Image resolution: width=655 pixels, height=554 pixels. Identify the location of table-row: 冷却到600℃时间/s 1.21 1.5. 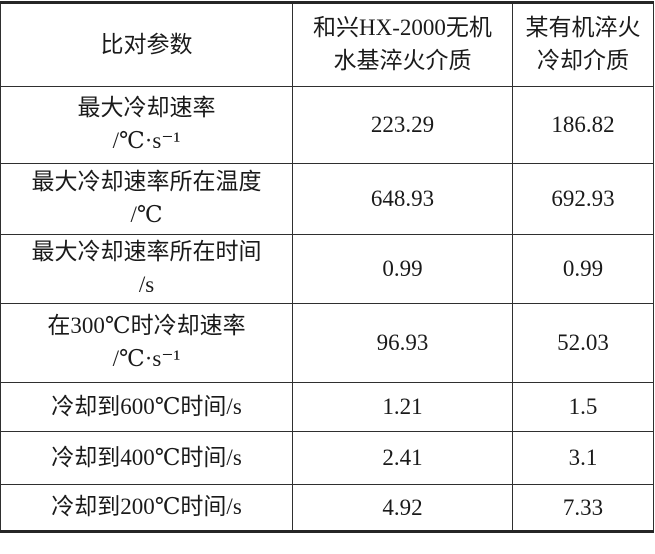
(327, 407).